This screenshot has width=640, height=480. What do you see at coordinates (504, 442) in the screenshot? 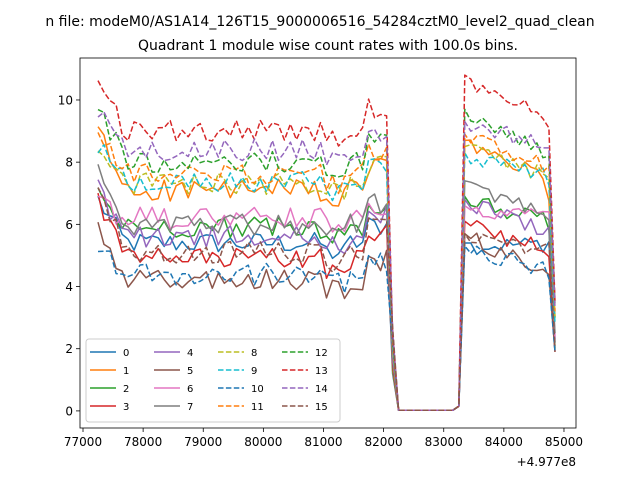
I see `x-tick-label: 84000` at bounding box center [504, 442].